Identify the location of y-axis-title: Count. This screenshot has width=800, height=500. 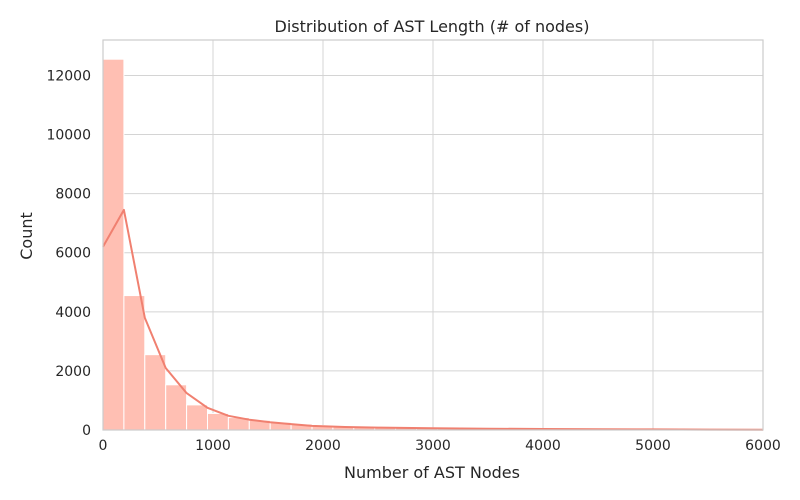
(26, 236).